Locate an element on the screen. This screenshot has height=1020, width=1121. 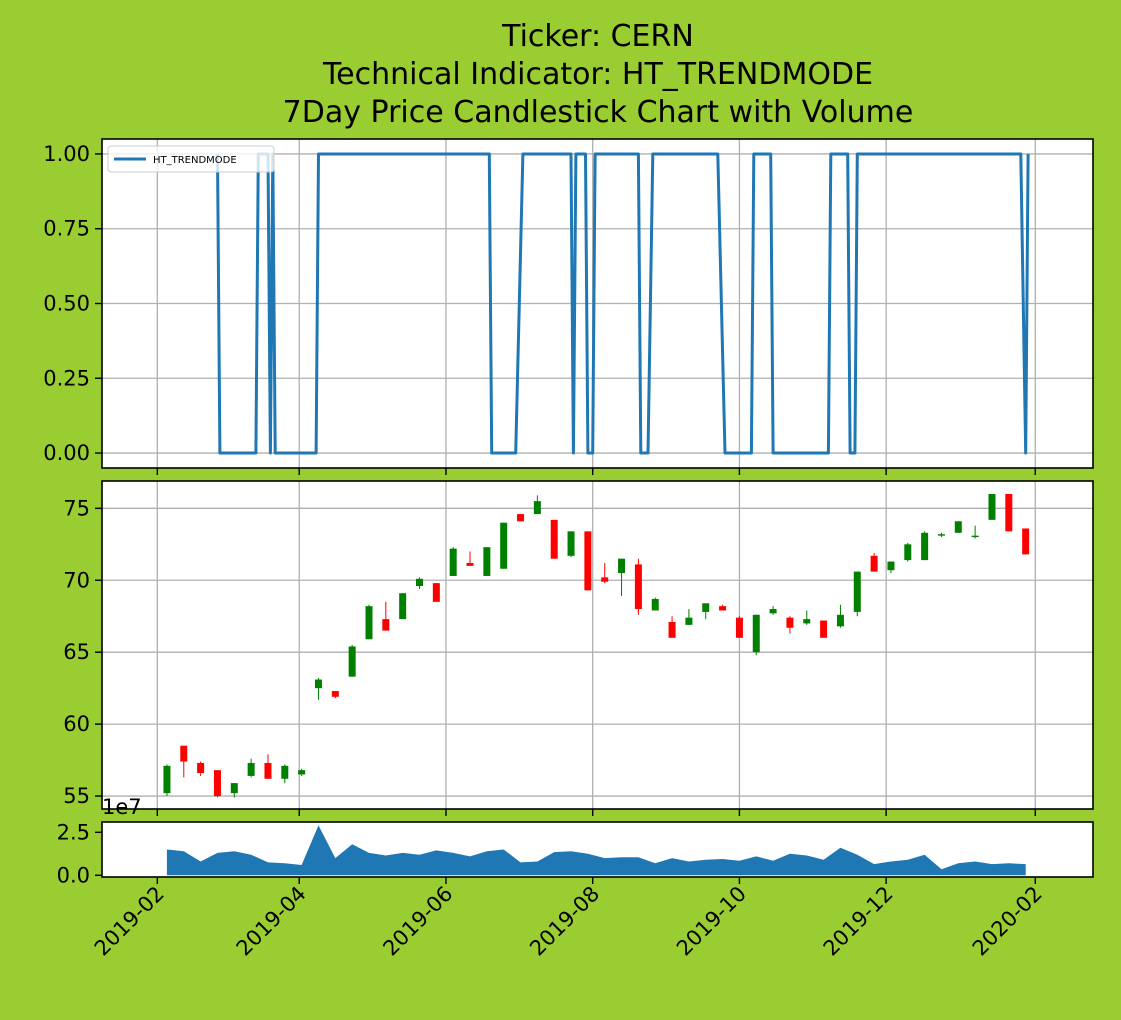
volume-y-axis: 0.0 2.5 is located at coordinates (79, 853).